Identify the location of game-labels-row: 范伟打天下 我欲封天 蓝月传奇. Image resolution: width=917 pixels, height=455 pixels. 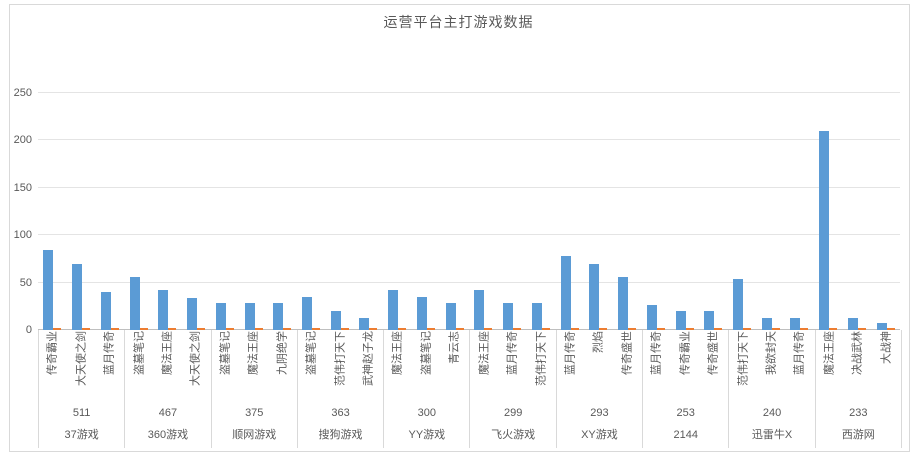
(771, 366).